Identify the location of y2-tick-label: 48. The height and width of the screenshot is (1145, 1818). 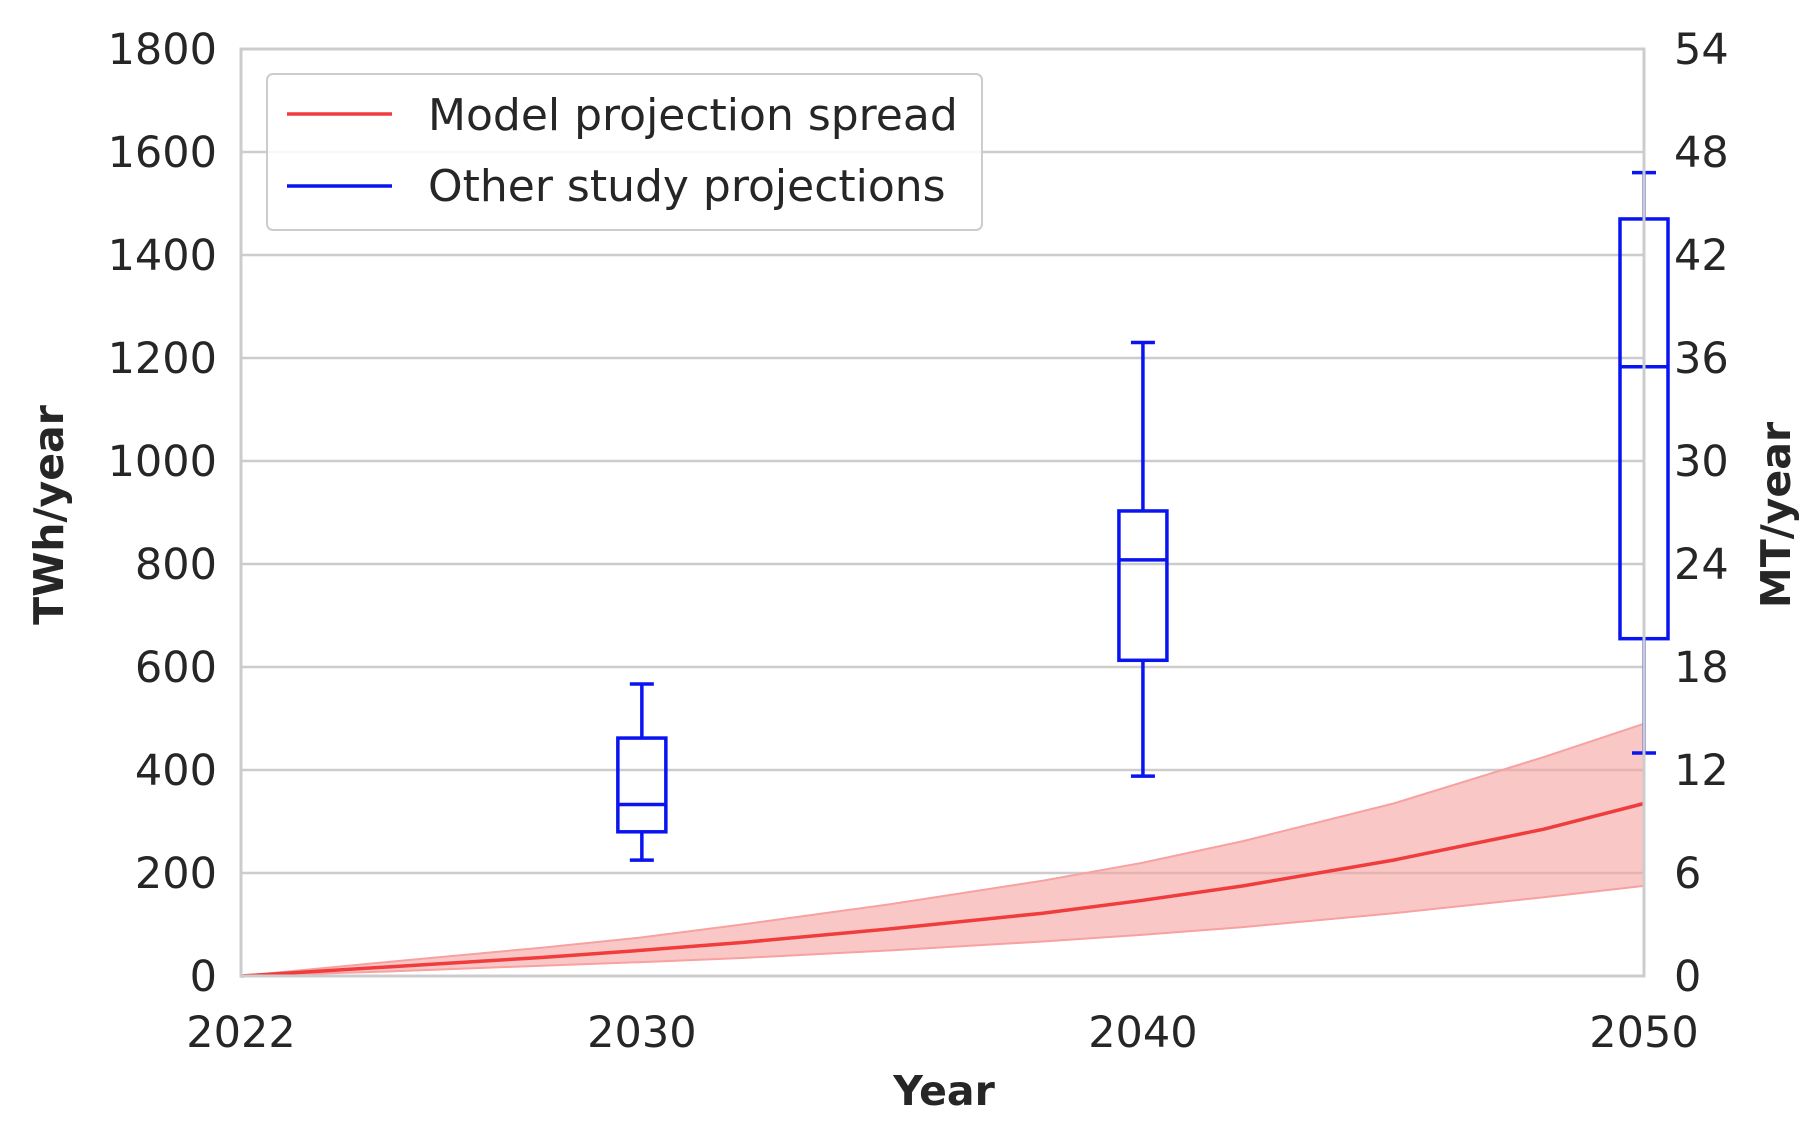
(1701, 153).